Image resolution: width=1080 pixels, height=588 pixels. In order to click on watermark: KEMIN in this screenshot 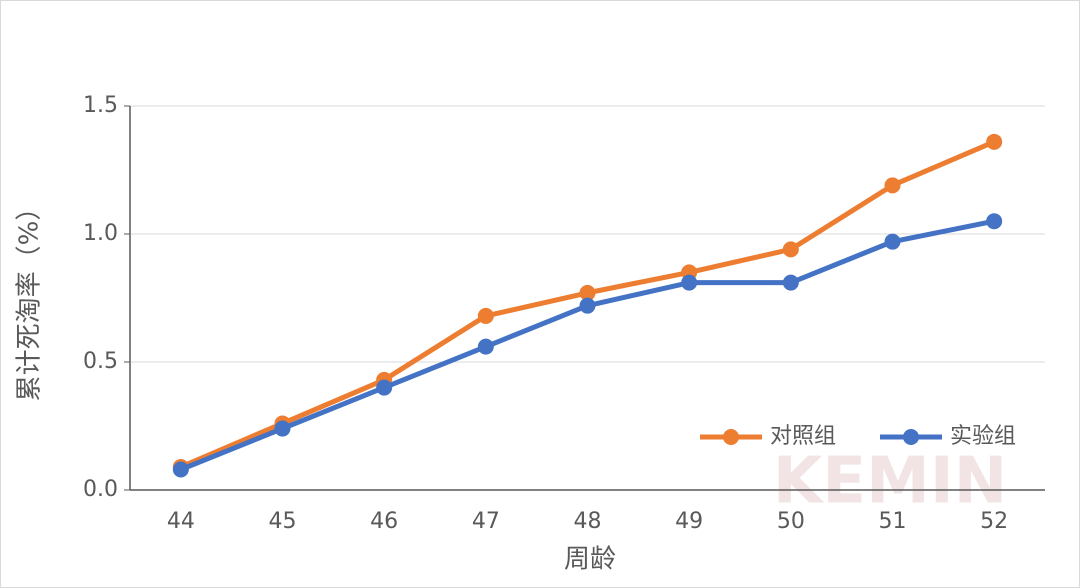, I will do `click(890, 482)`.